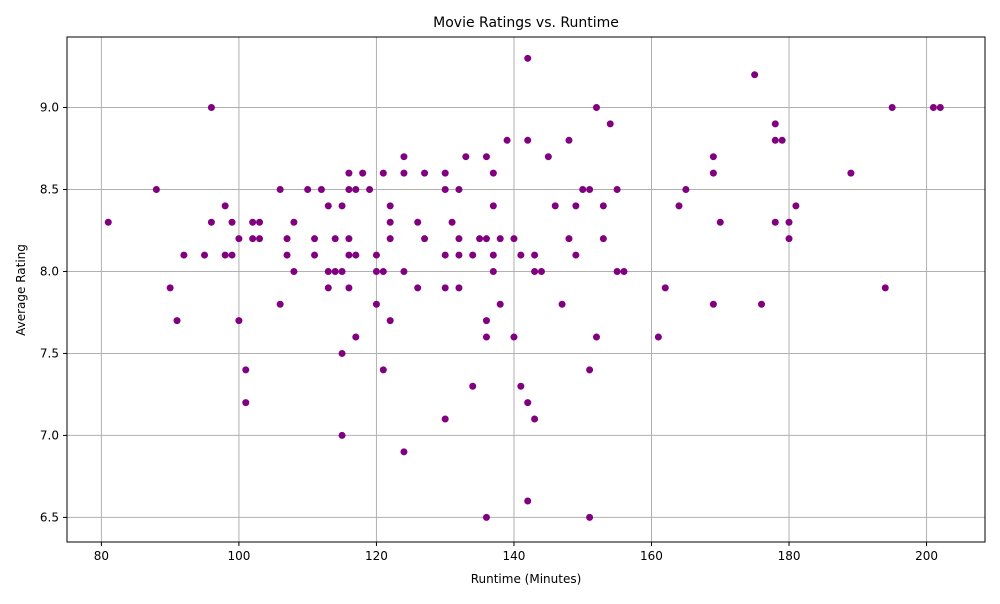 This screenshot has height=604, width=1000. Describe the element at coordinates (101, 556) in the screenshot. I see `x-tick-label: 80` at that location.